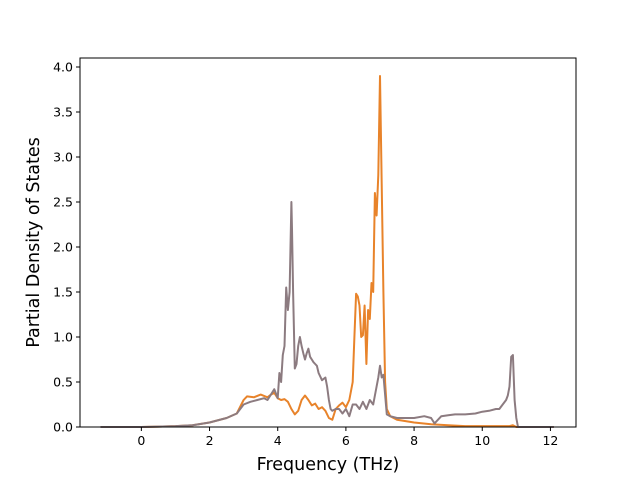  Describe the element at coordinates (63, 202) in the screenshot. I see `y-tick-label: 2.5` at that location.